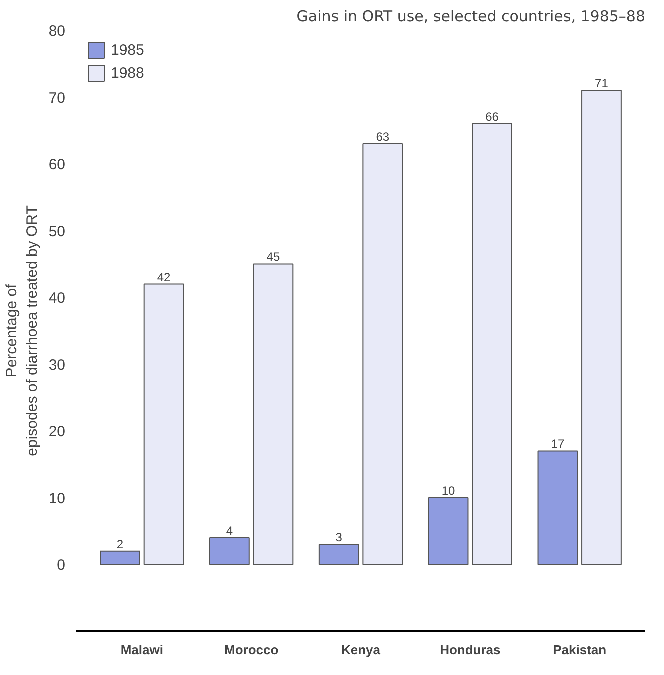 The width and height of the screenshot is (664, 675). Describe the element at coordinates (493, 117) in the screenshot. I see `data-label: 66` at that location.